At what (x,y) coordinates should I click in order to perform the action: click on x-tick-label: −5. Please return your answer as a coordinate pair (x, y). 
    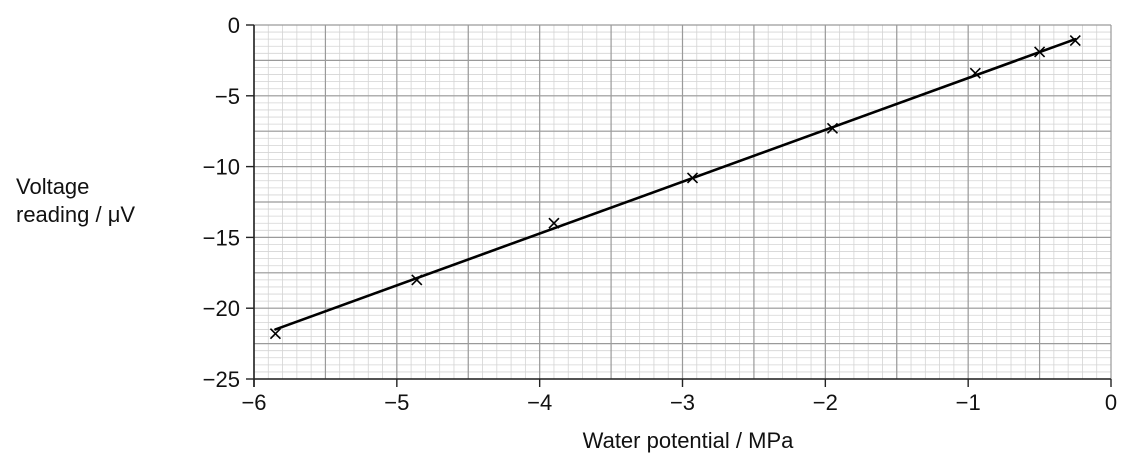
    Looking at the image, I should click on (396, 402).